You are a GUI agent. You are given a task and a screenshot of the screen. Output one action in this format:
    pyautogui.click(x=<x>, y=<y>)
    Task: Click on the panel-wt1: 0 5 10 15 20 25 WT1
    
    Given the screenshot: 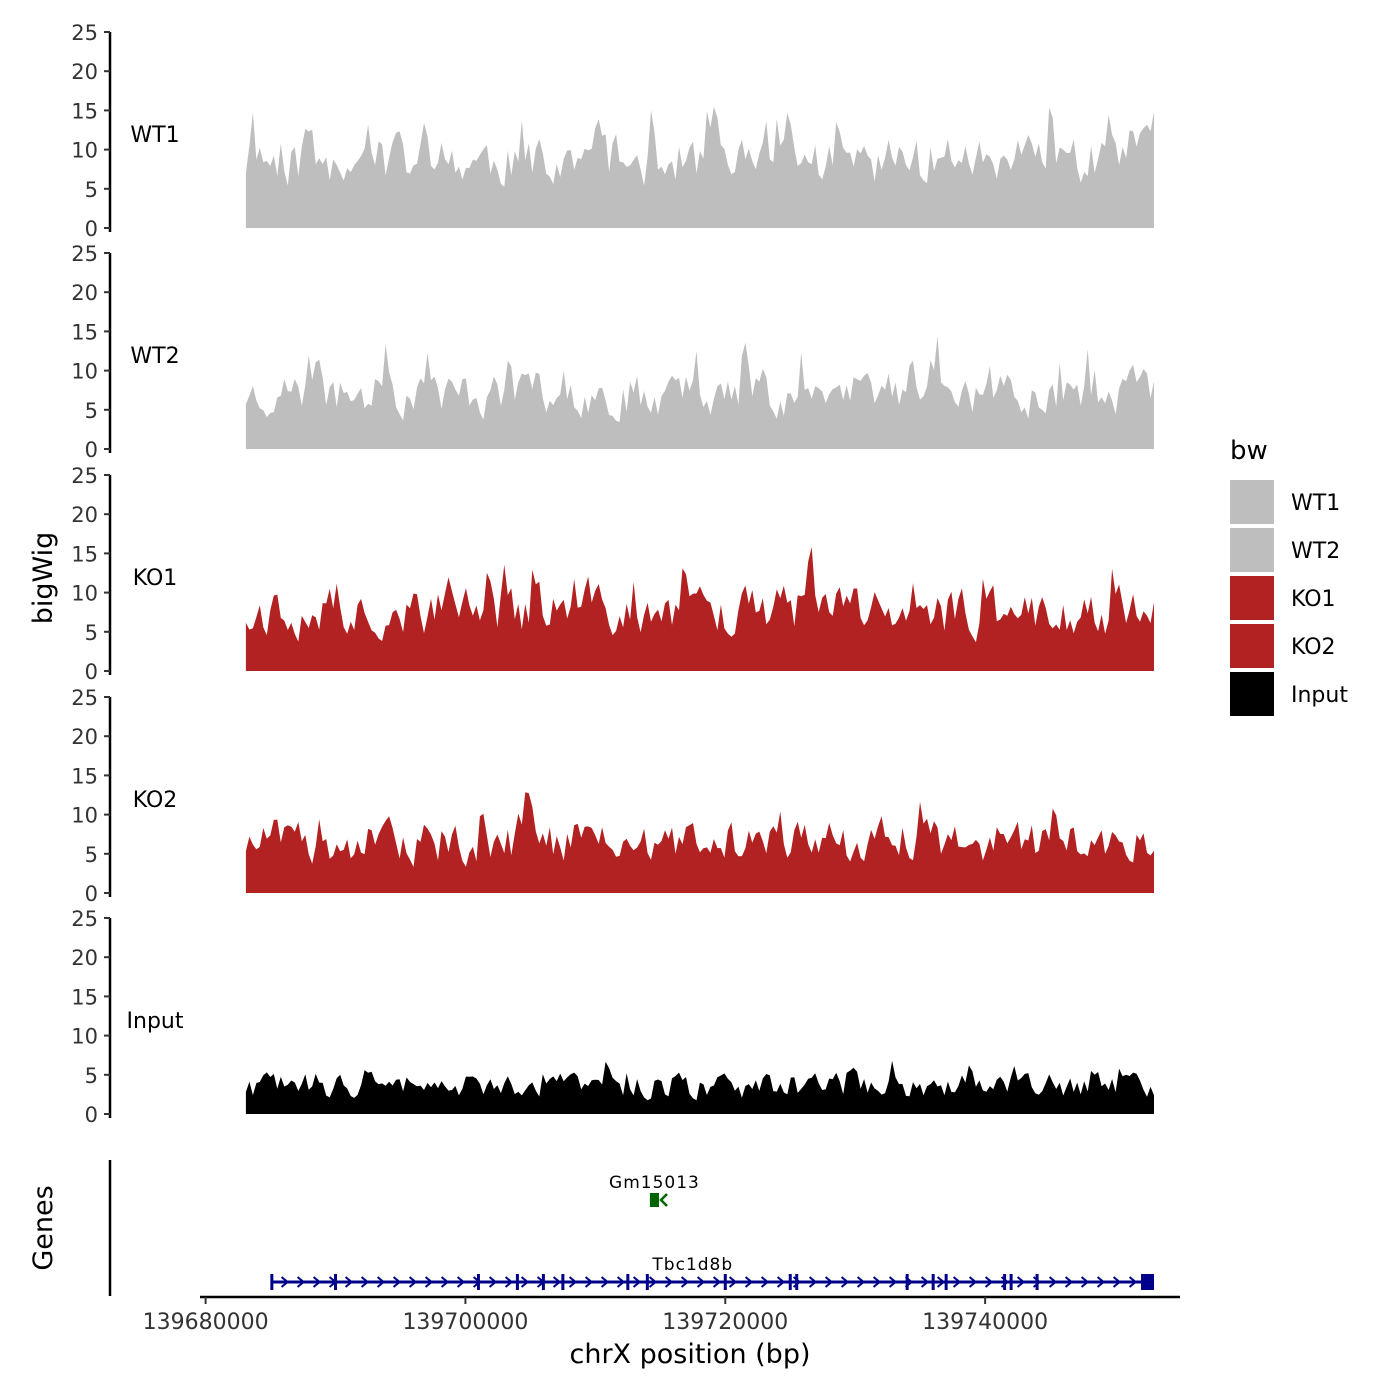 What is the action you would take?
    pyautogui.click(x=612, y=131)
    